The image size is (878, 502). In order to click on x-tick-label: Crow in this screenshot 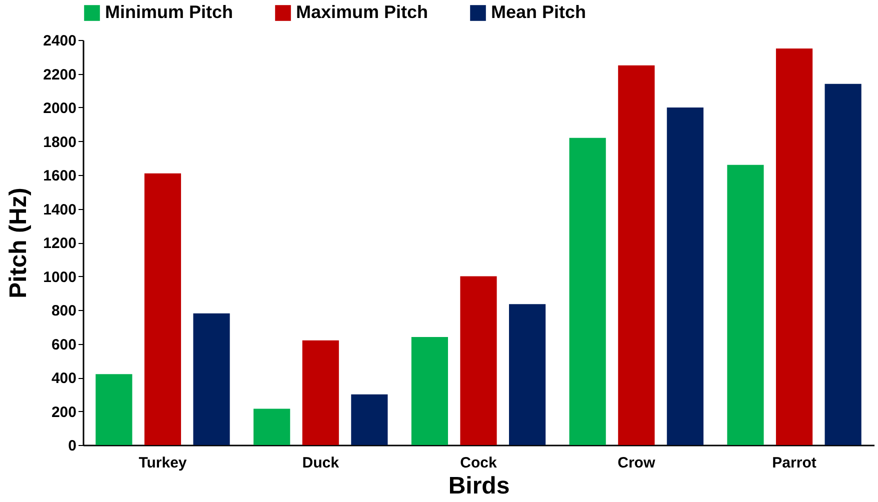, I will do `click(637, 463)`.